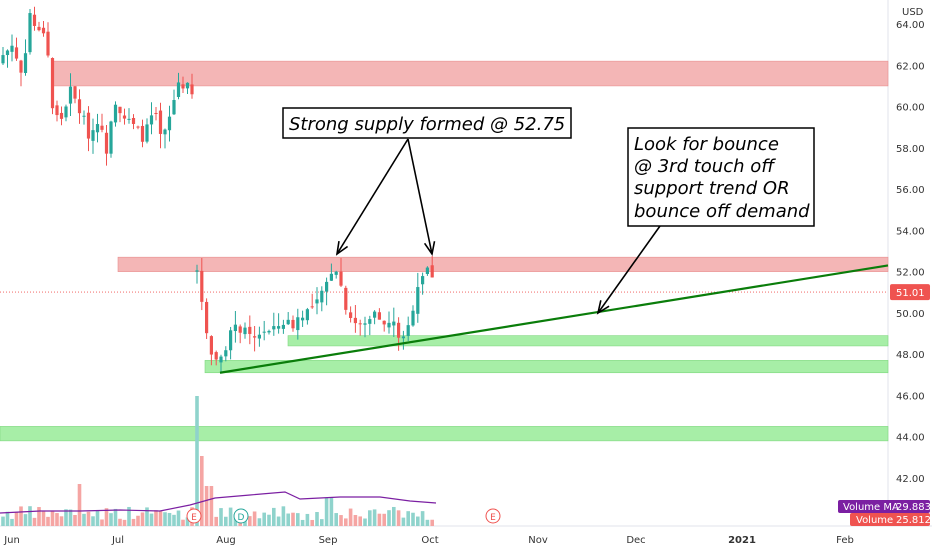  I want to click on volume-text: Volume, so click(874, 520).